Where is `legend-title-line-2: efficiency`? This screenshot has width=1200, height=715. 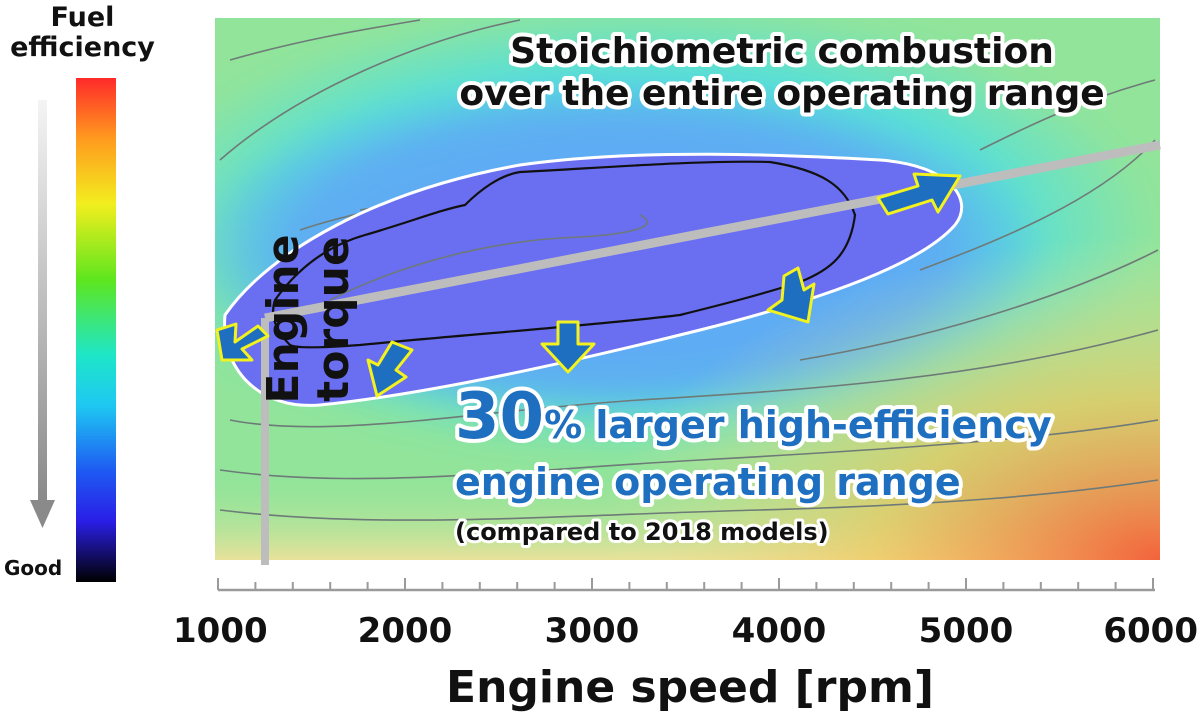
legend-title-line-2: efficiency is located at coordinates (82, 47).